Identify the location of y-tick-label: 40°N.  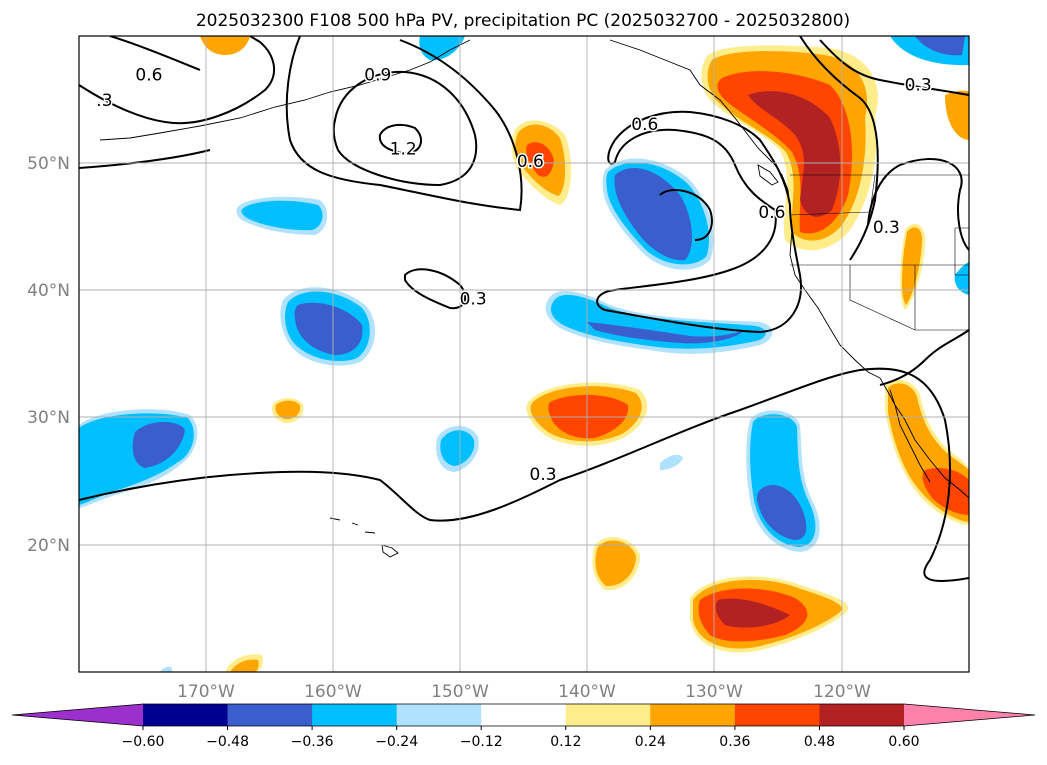
(48, 291).